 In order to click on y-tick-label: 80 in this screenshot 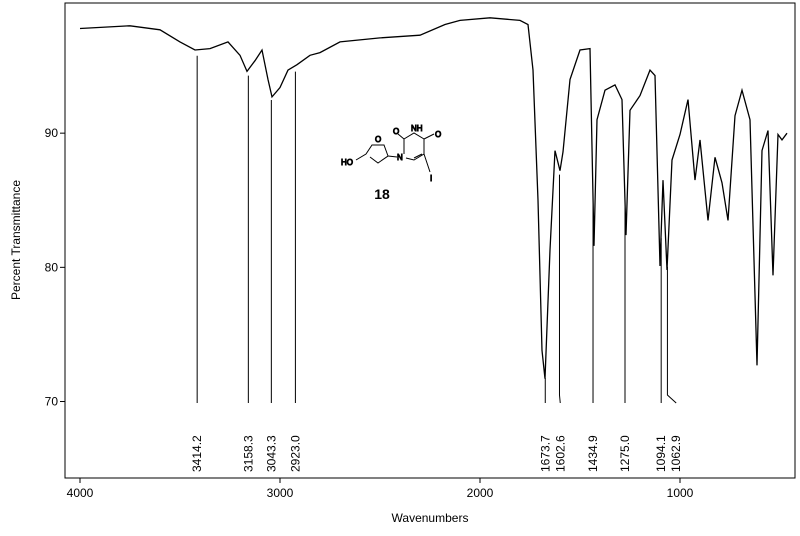, I will do `click(52, 267)`.